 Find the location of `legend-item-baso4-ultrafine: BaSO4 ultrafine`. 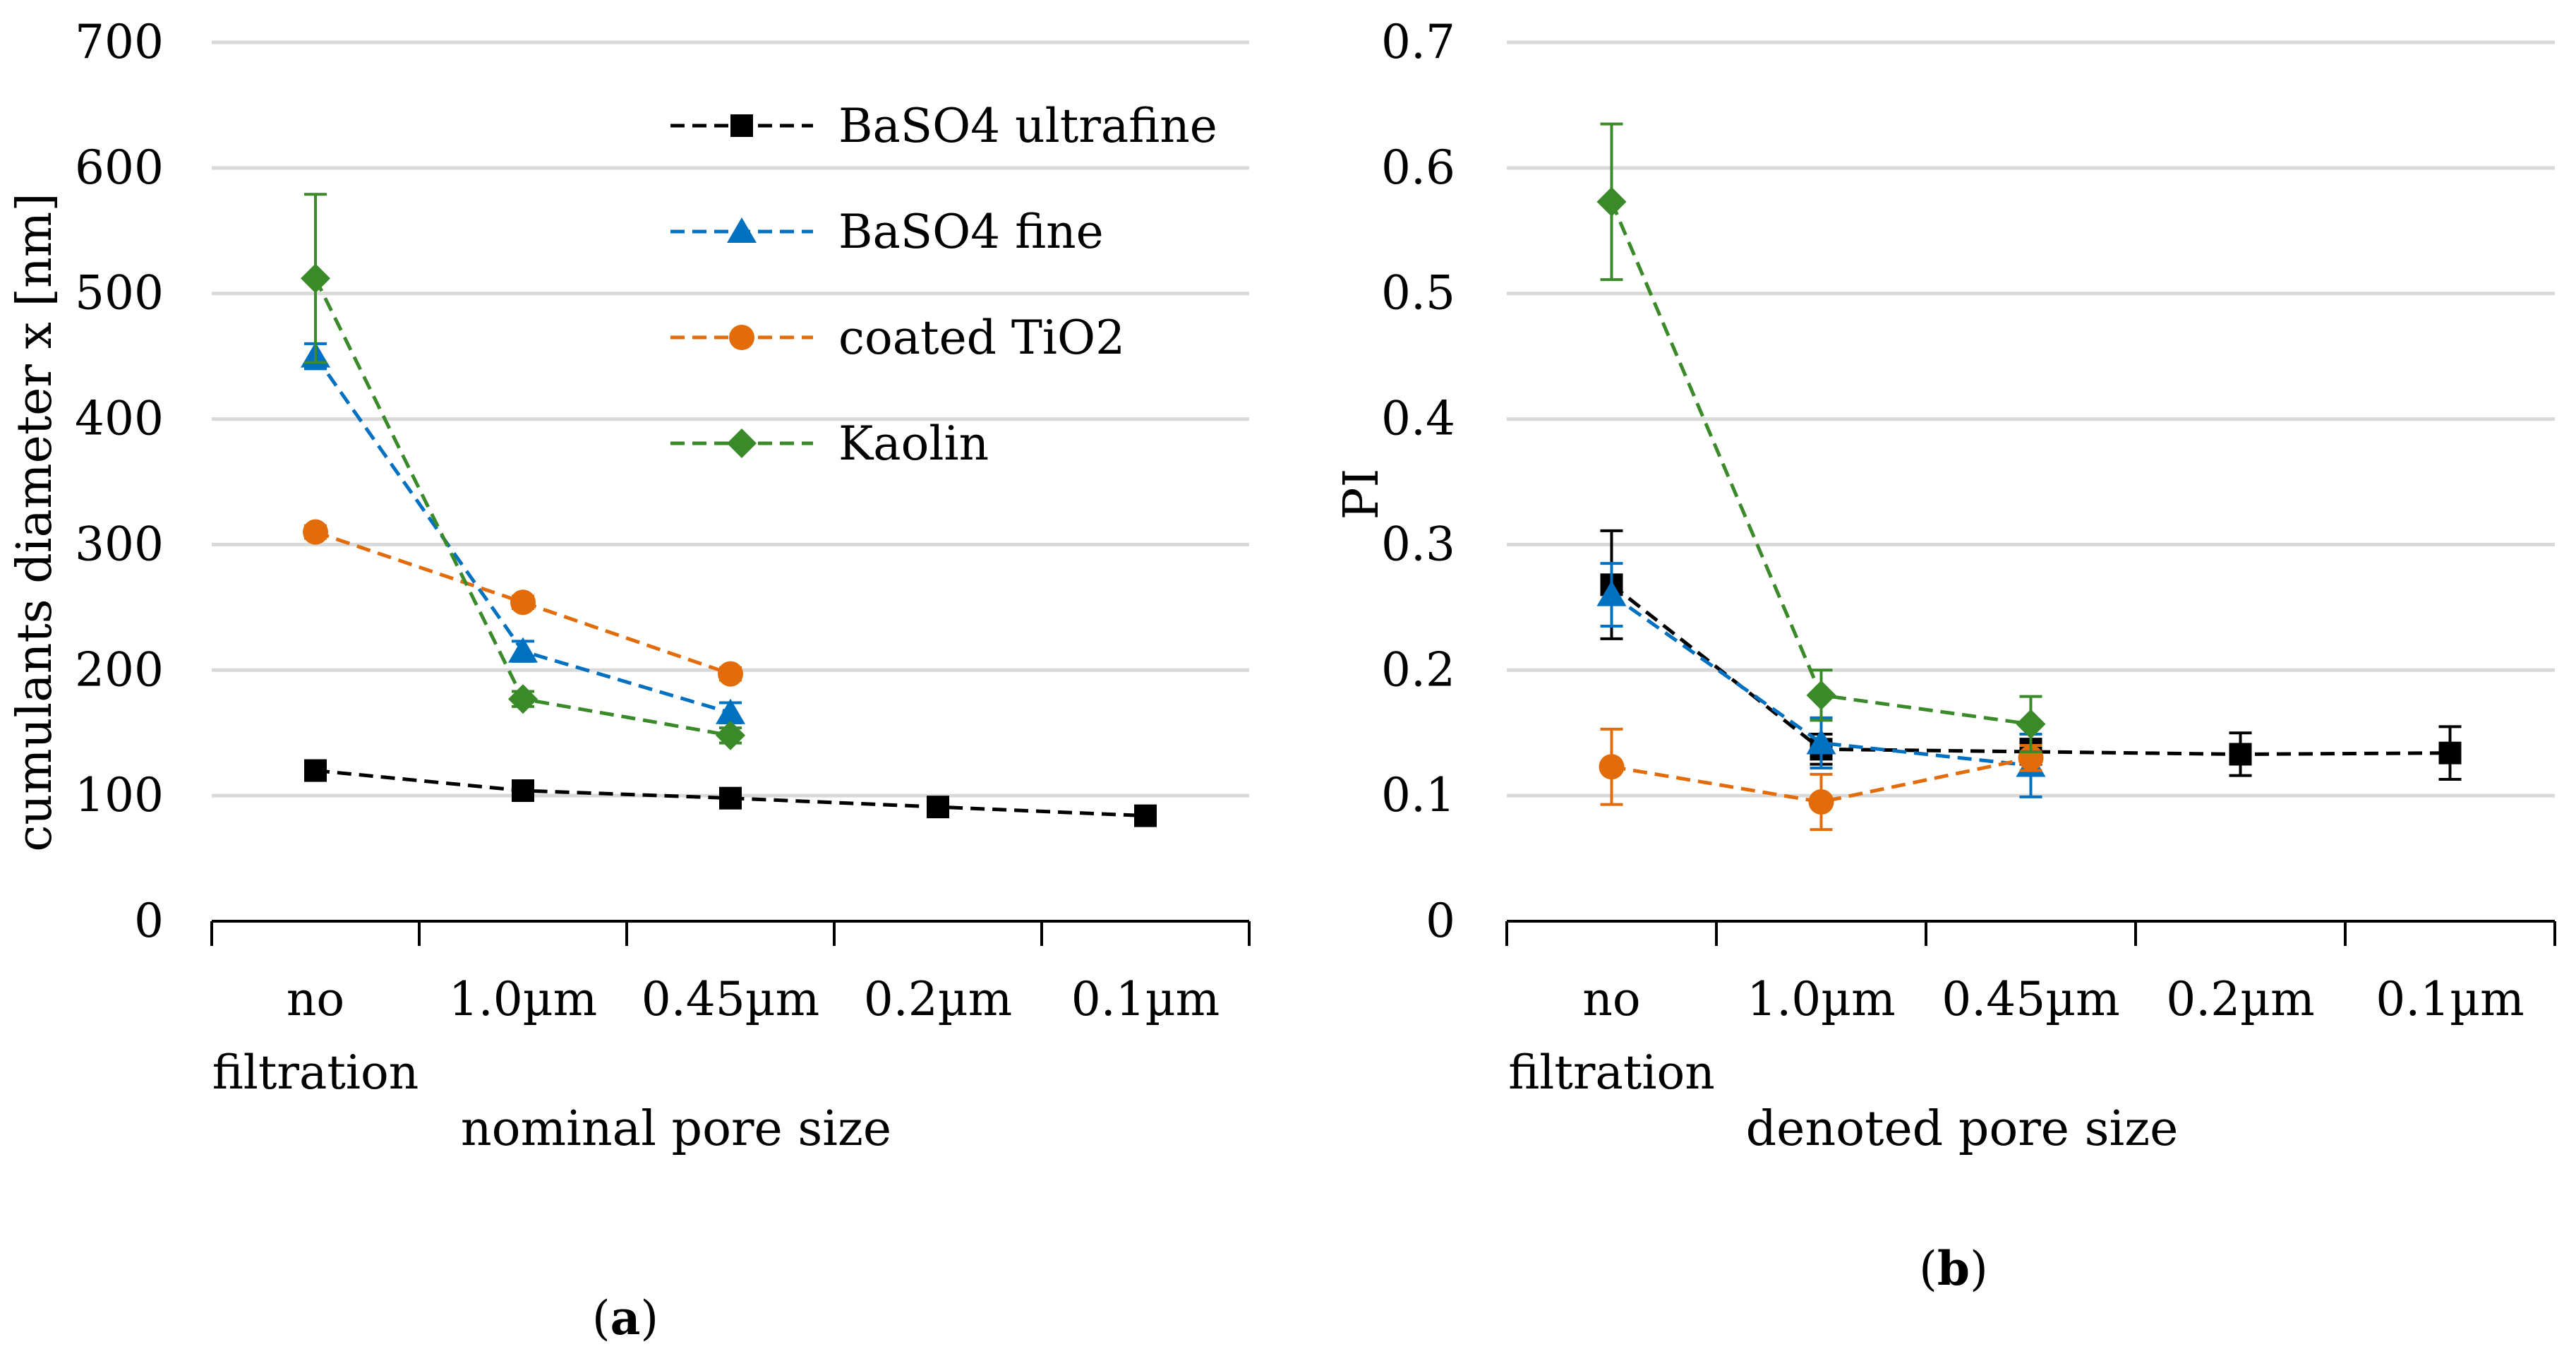

legend-item-baso4-ultrafine: BaSO4 ultrafine is located at coordinates (943, 126).